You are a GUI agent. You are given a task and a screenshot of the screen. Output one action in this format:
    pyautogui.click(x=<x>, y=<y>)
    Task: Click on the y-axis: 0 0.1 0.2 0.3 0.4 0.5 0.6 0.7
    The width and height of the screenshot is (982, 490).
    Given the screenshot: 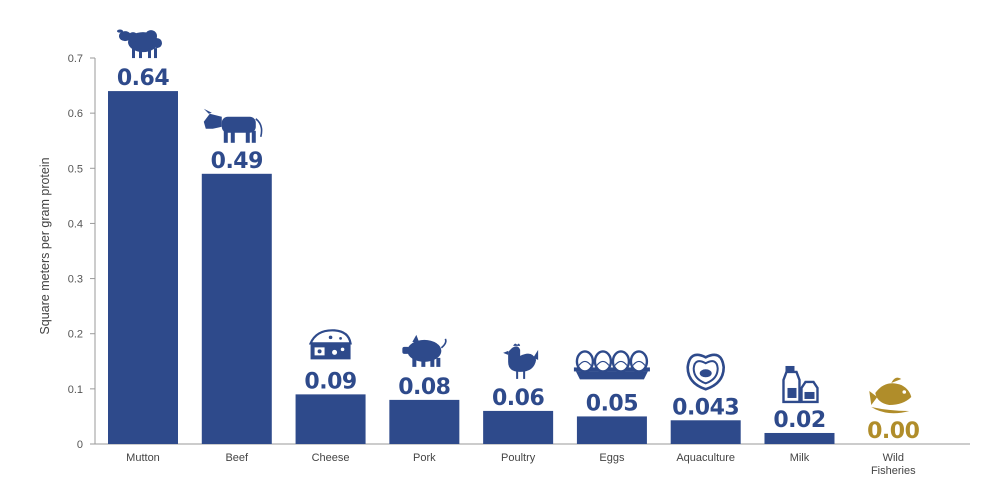 What is the action you would take?
    pyautogui.click(x=82, y=252)
    